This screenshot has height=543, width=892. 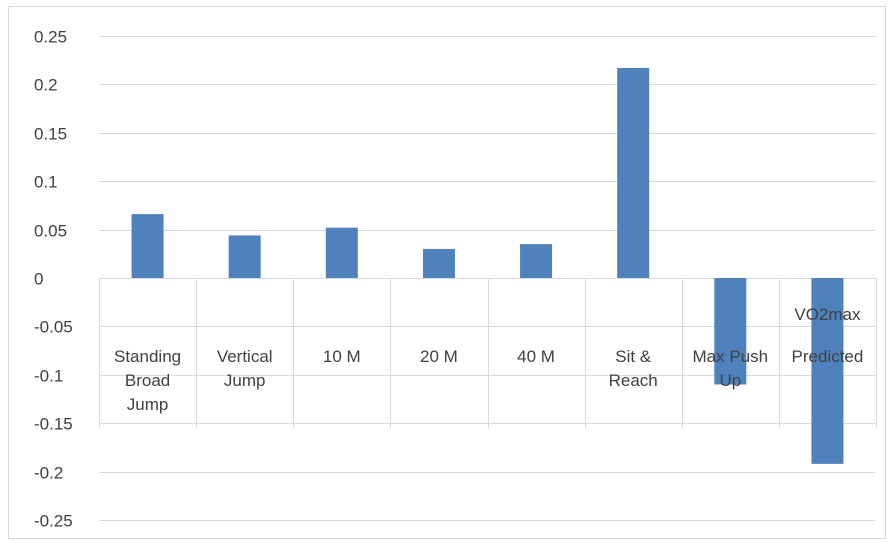 What do you see at coordinates (633, 380) in the screenshot?
I see `category-label: Reach` at bounding box center [633, 380].